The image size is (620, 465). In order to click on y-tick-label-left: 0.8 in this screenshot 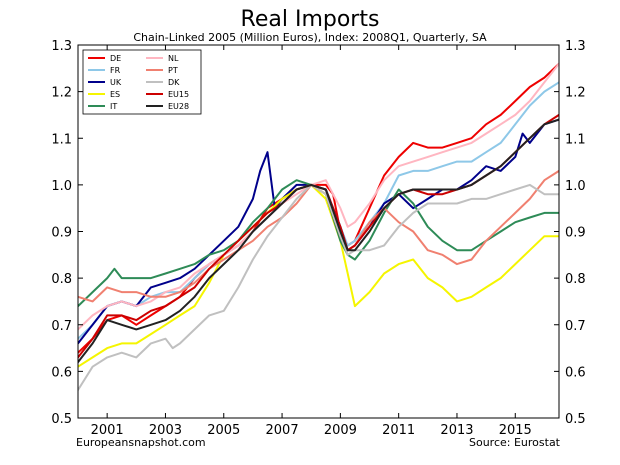, I will do `click(61, 279)`.